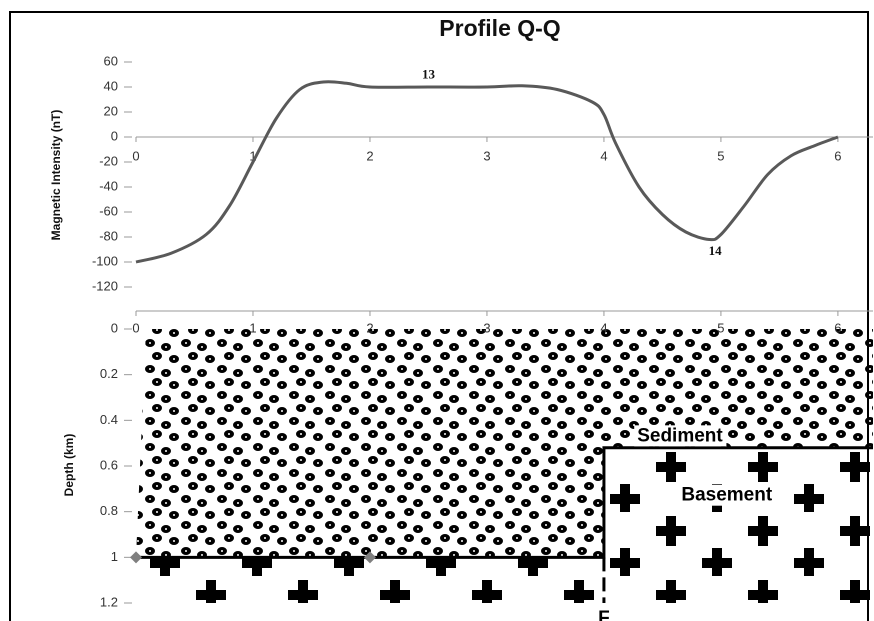  I want to click on y-tick-label: -100, so click(105, 260).